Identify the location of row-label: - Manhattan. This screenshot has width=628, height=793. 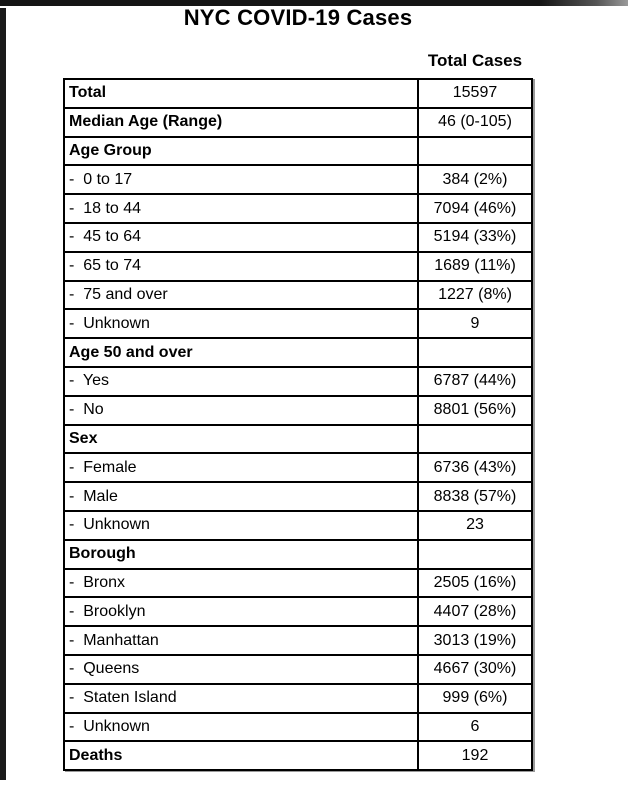
(242, 640).